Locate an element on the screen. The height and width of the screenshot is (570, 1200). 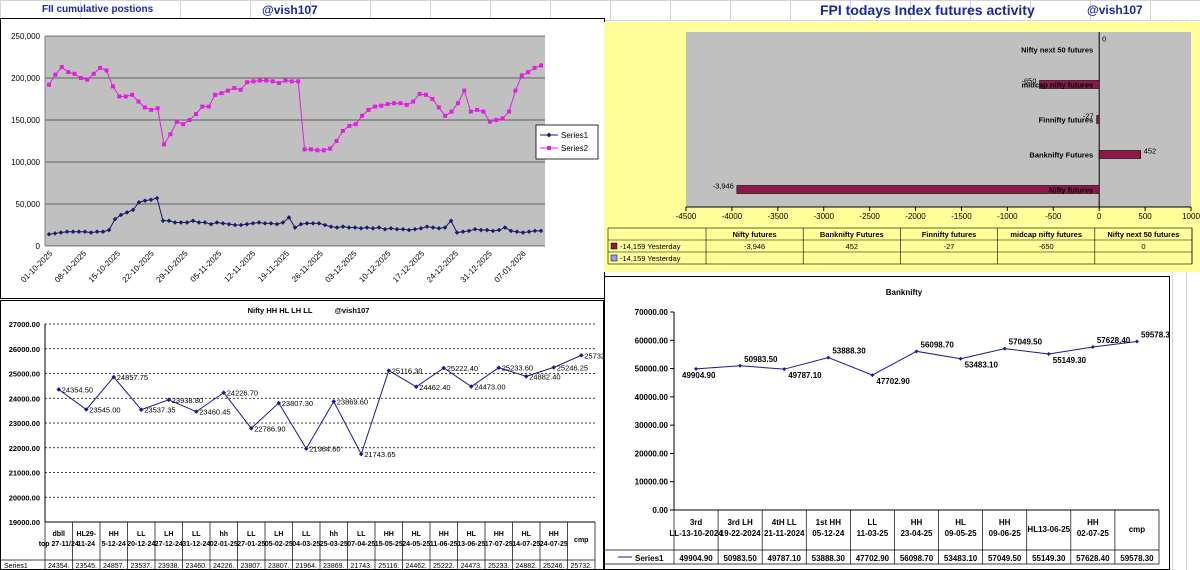
table-header: Banknifty Futures is located at coordinates (852, 234).